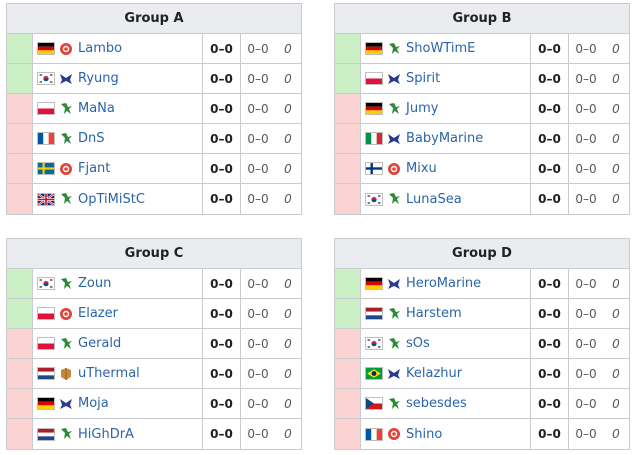 The height and width of the screenshot is (455, 636). What do you see at coordinates (421, 168) in the screenshot?
I see `player-name-link: Mixu` at bounding box center [421, 168].